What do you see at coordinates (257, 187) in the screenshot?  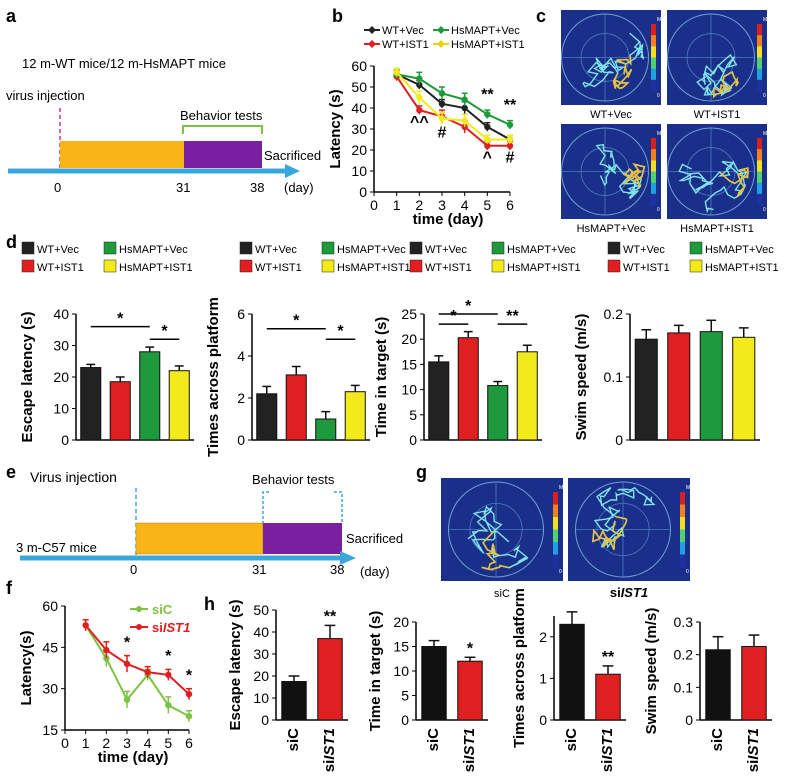 I see `panel-a-t38: 38` at bounding box center [257, 187].